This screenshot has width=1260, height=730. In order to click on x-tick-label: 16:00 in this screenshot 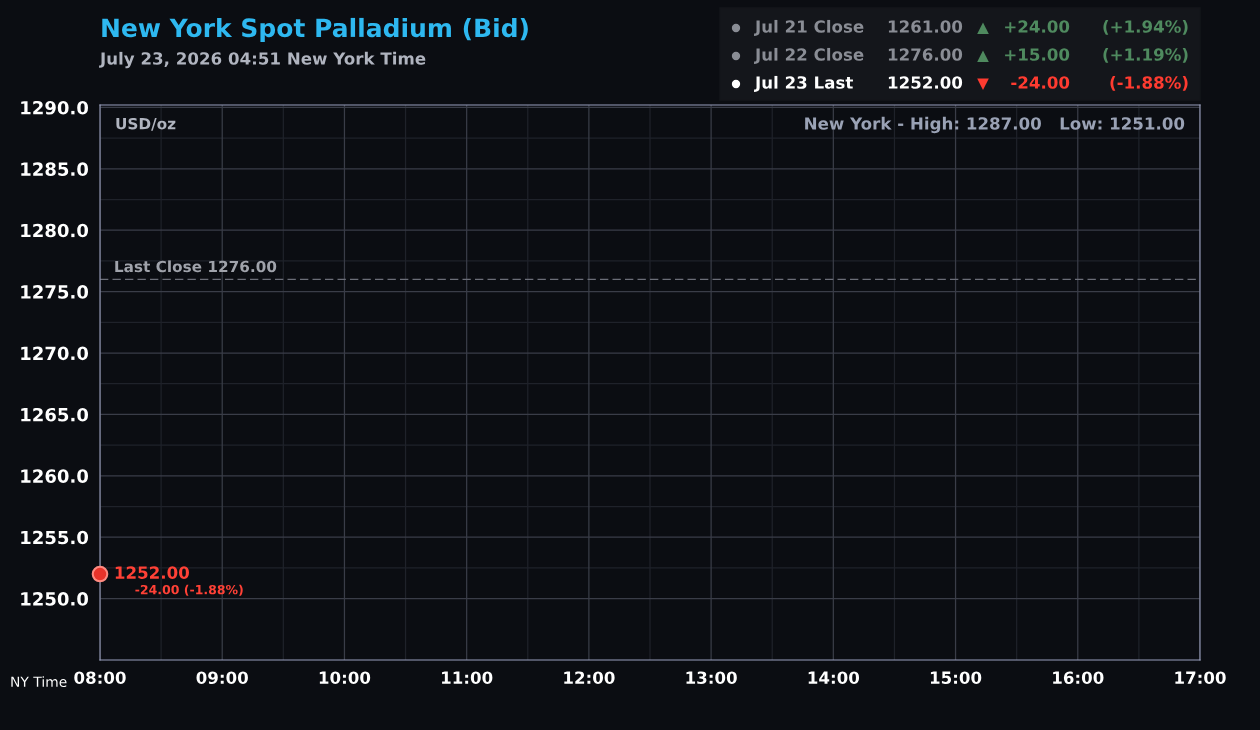, I will do `click(1078, 678)`.